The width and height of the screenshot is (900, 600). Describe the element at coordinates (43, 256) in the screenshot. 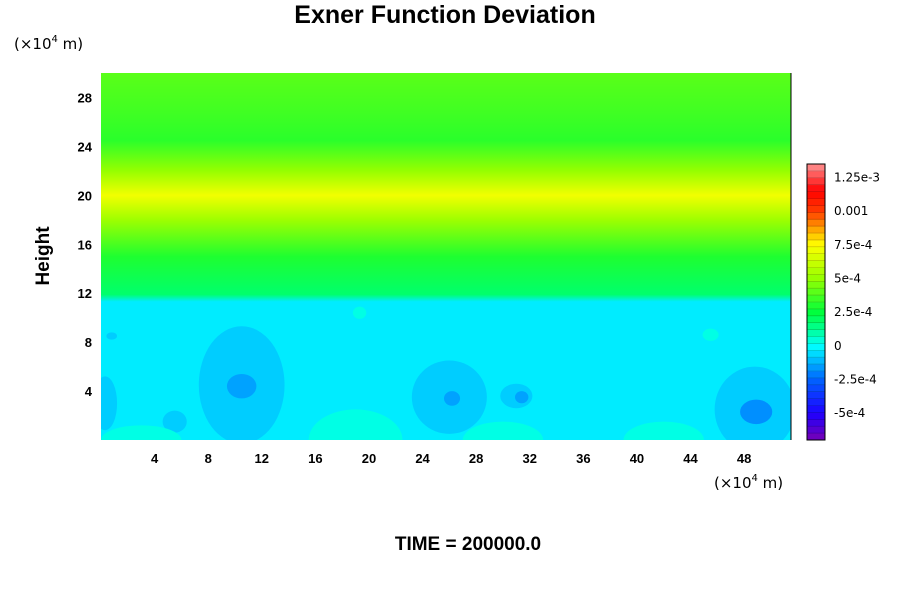

I see `y-axis-label: Height` at that location.